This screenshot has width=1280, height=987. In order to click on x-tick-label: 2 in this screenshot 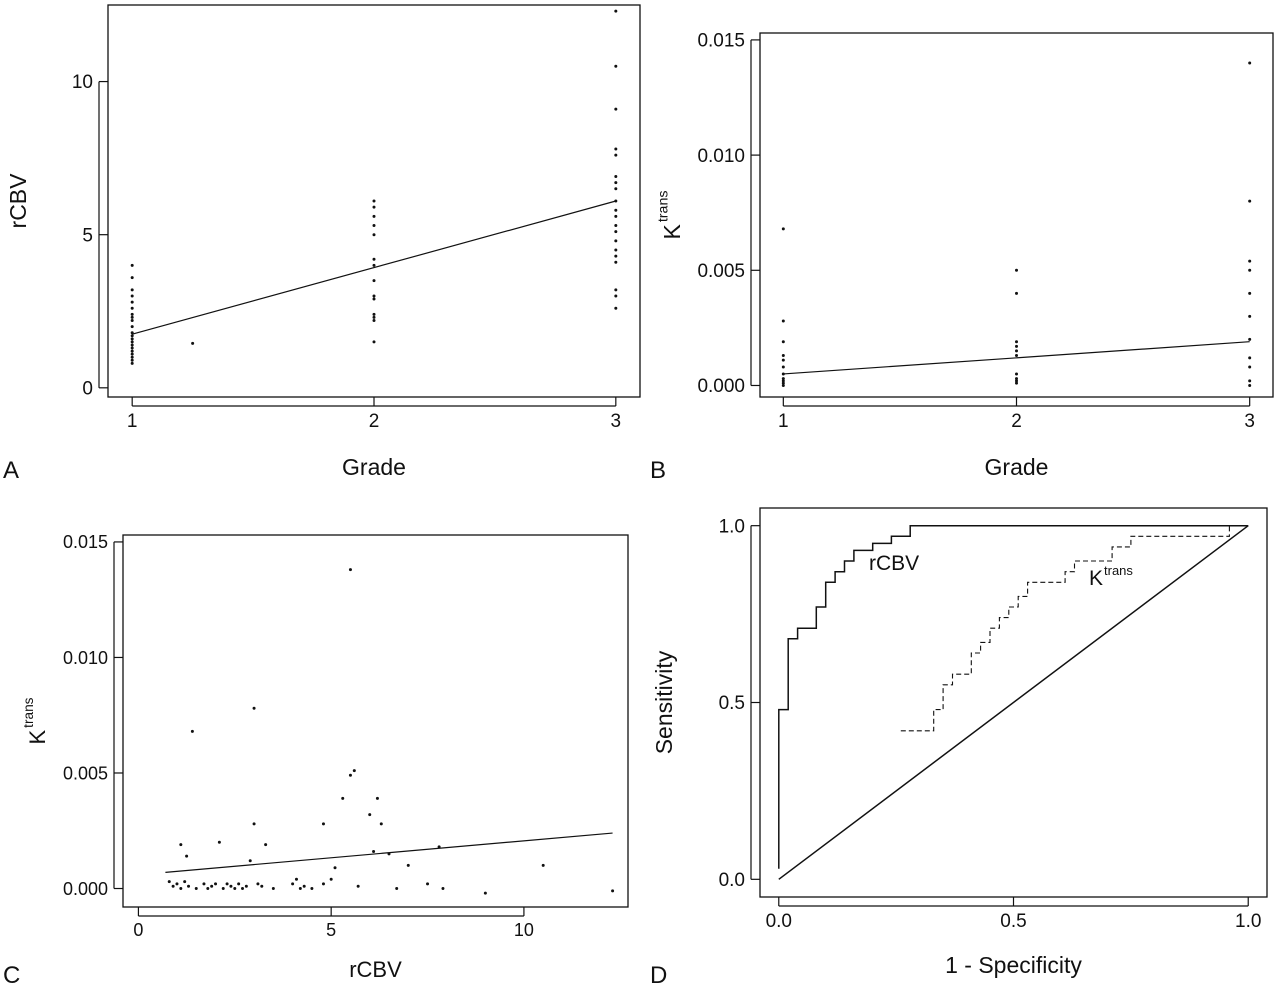, I will do `click(374, 421)`.